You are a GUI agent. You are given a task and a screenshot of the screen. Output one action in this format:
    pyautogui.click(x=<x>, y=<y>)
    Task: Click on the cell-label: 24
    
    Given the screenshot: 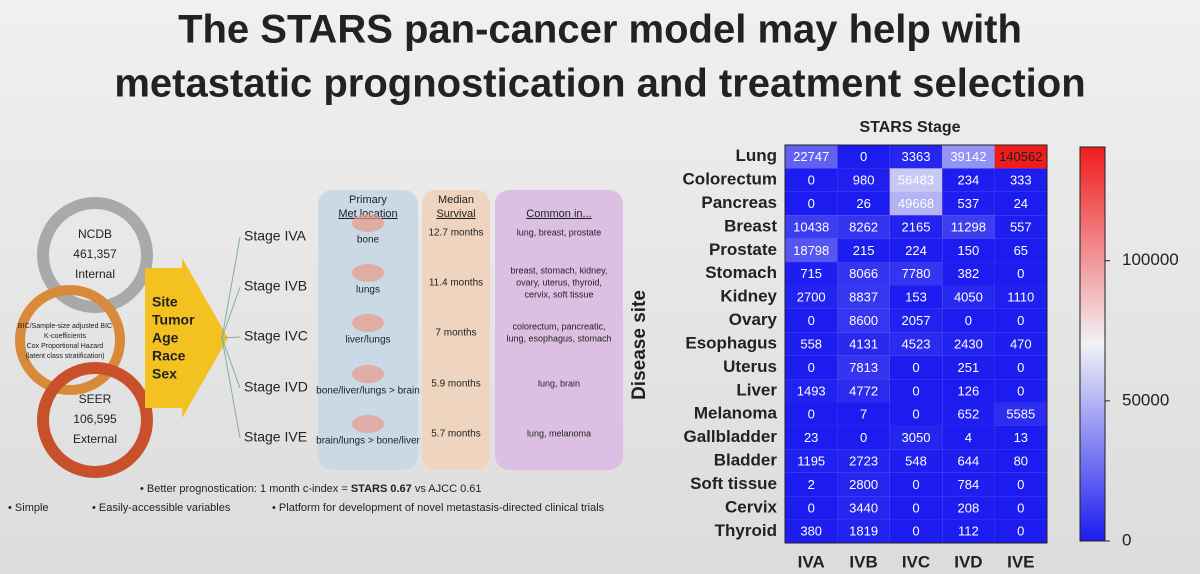 What is the action you would take?
    pyautogui.click(x=1021, y=203)
    